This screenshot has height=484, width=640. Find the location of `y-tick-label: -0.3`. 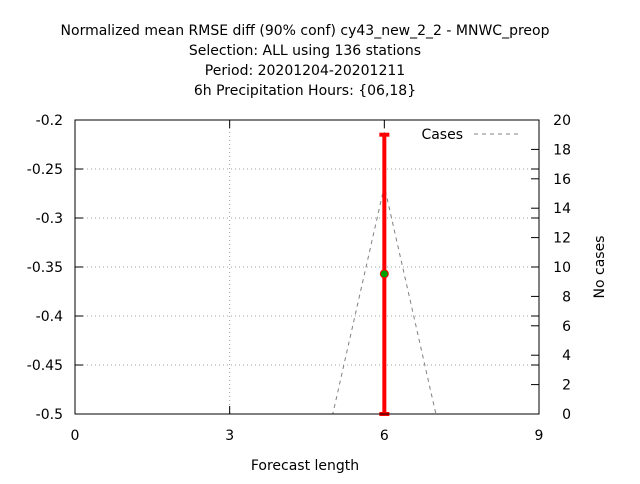

y-tick-label: -0.3 is located at coordinates (49, 219).